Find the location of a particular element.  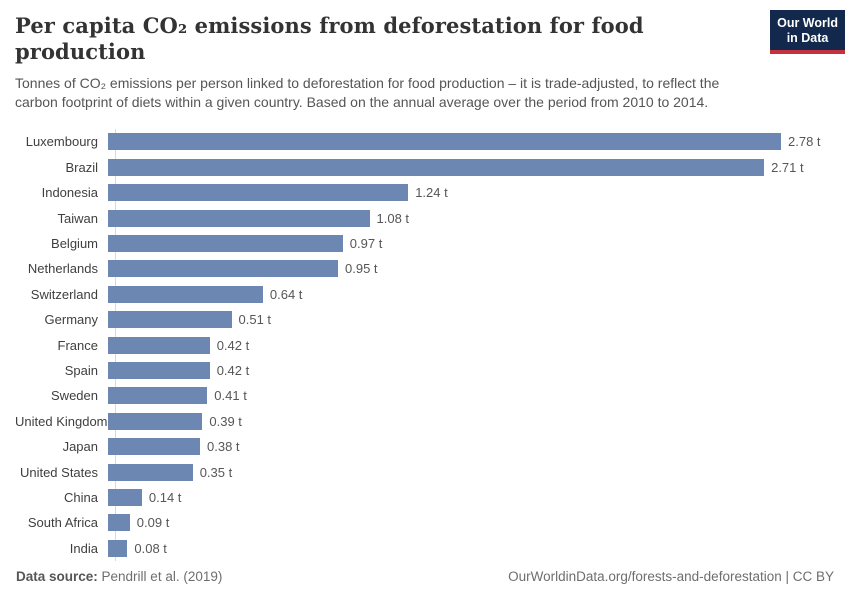

country-label: South Africa is located at coordinates (62, 523).